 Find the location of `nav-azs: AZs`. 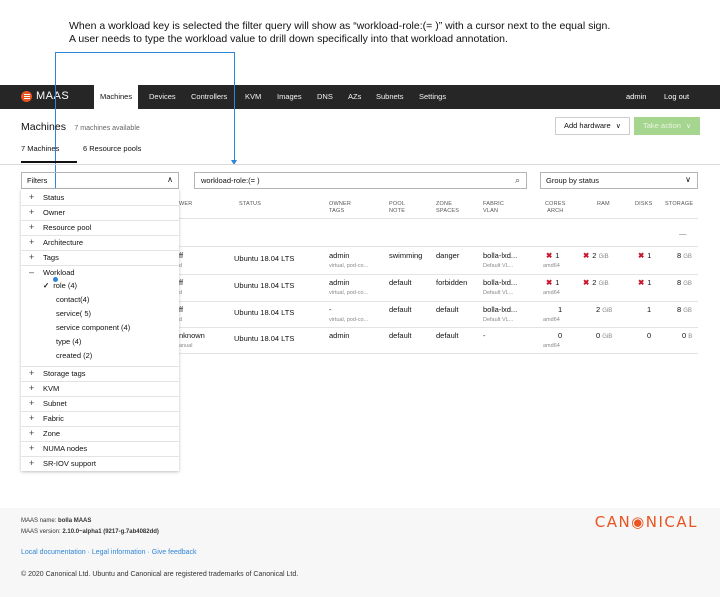

nav-azs: AZs is located at coordinates (355, 96).